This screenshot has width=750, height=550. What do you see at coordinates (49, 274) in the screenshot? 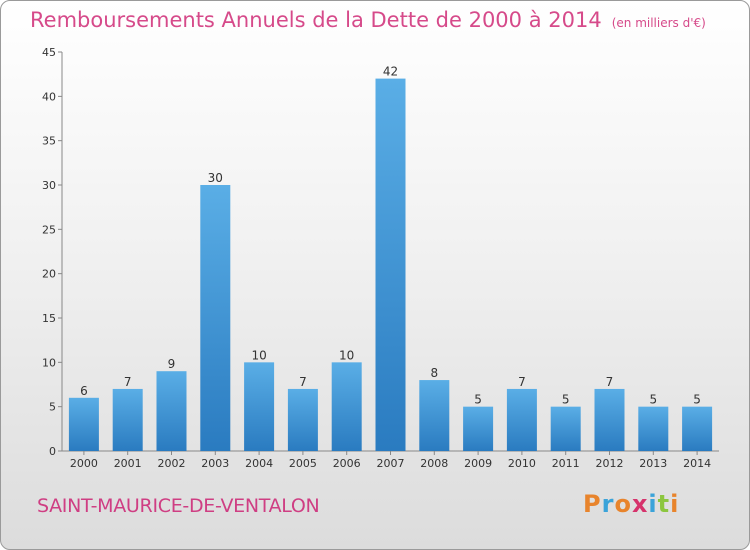
I see `y-tick-label: 20` at bounding box center [49, 274].